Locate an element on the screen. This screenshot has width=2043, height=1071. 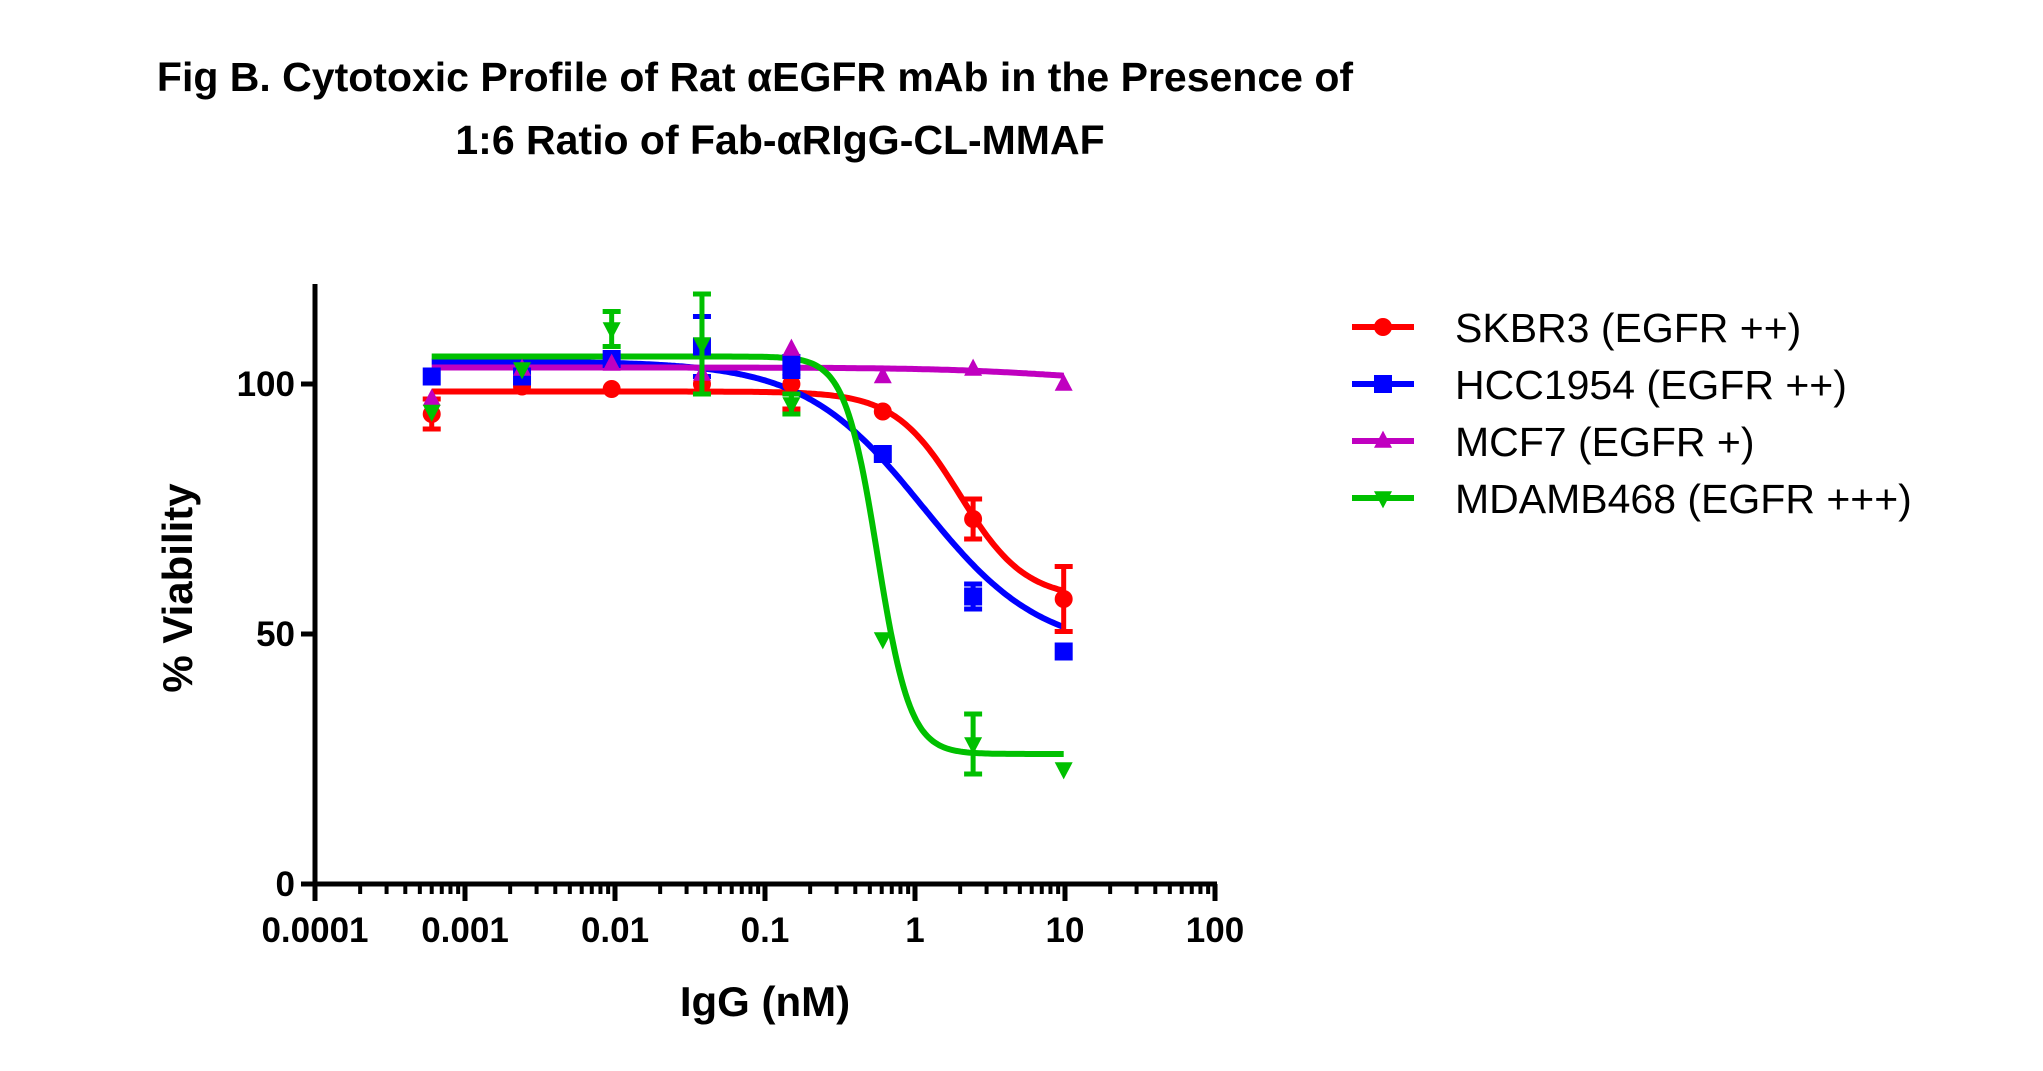
legend-label: SKBR3 (EGFR ++) is located at coordinates (1628, 328).